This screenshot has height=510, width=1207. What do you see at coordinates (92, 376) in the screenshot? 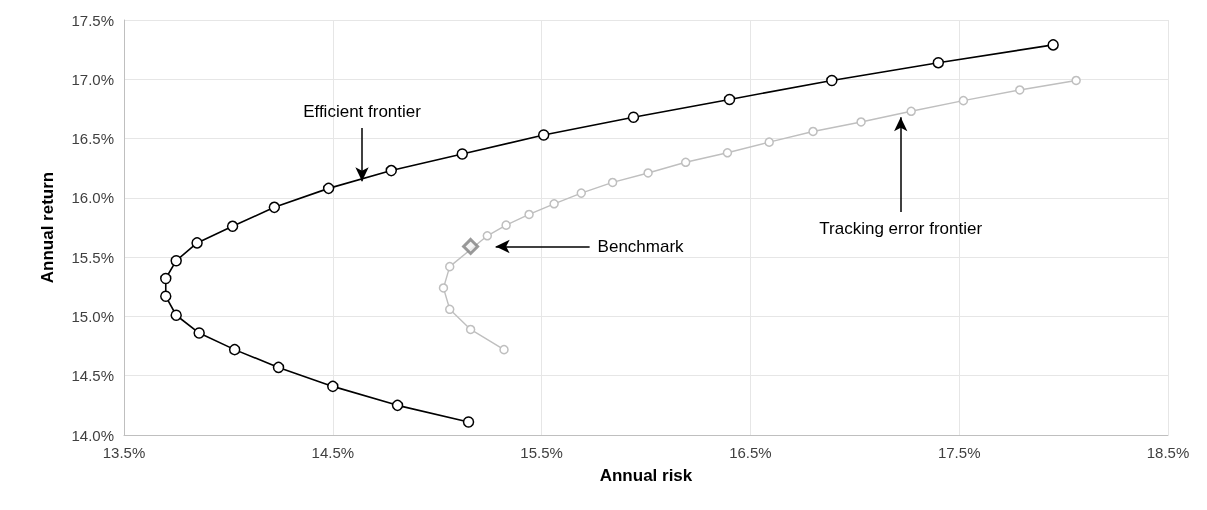
I see `y-tick-label: 14.5%` at bounding box center [92, 376].